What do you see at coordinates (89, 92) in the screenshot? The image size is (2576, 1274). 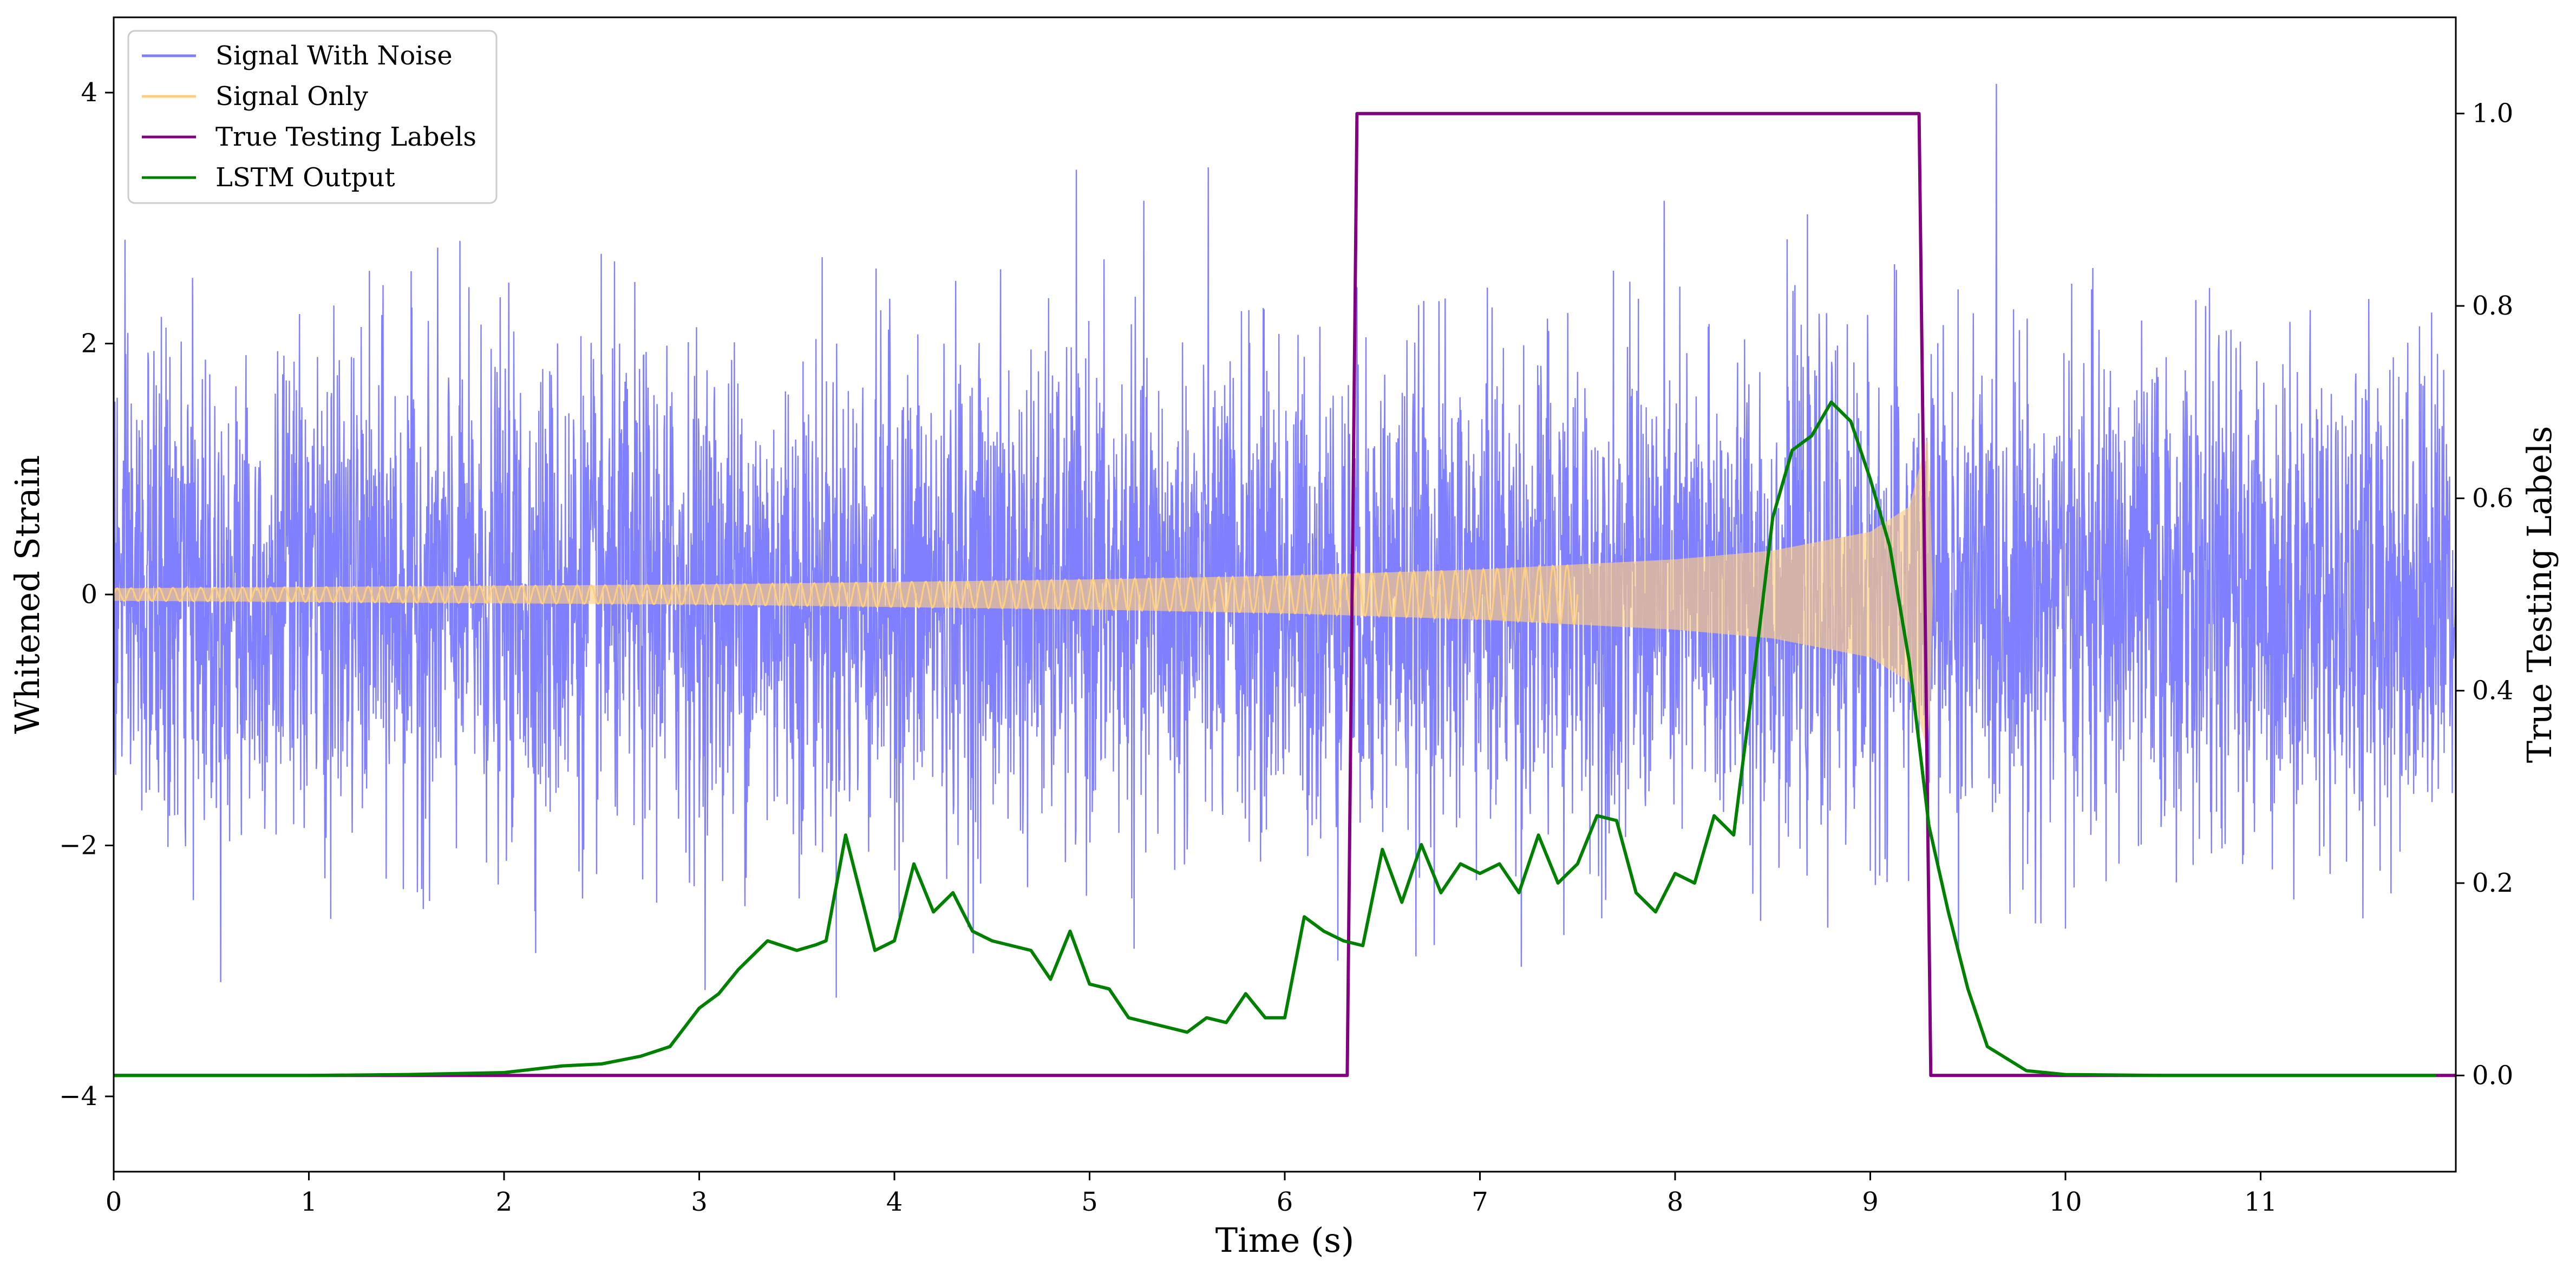 I see `y-tick-label: 4` at bounding box center [89, 92].